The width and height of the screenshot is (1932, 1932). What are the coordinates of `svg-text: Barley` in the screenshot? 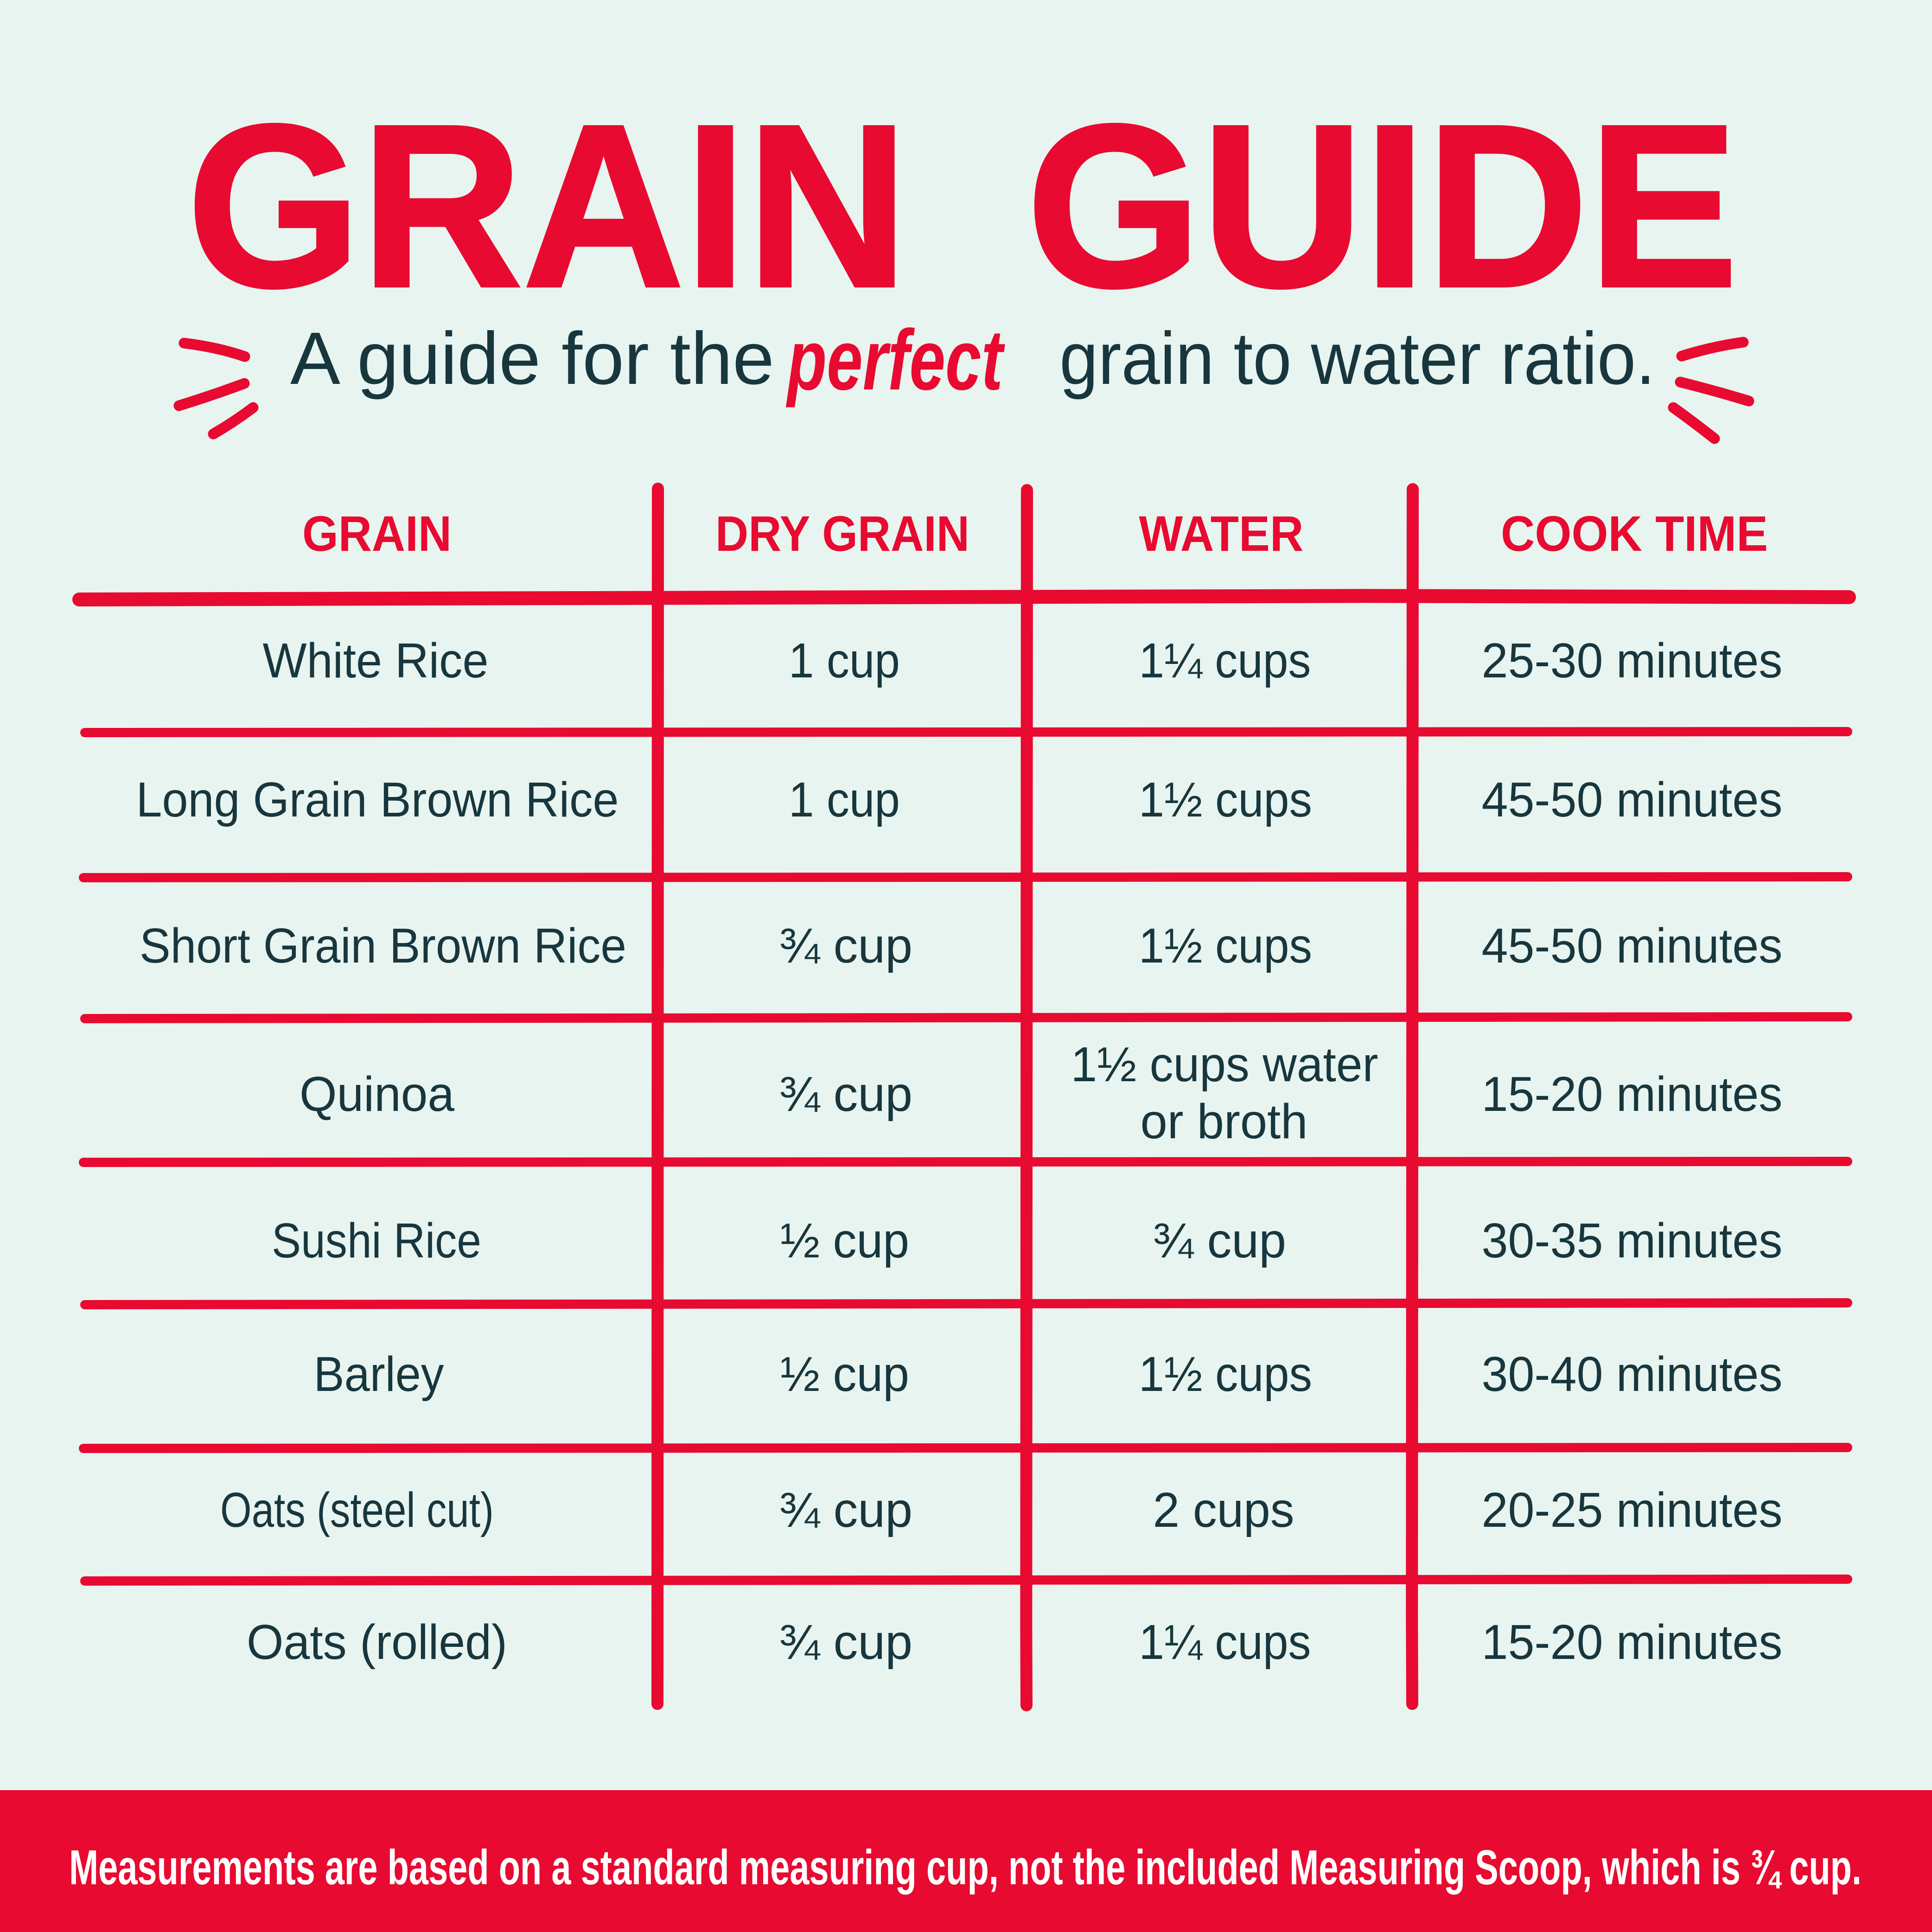 It's located at (379, 1374).